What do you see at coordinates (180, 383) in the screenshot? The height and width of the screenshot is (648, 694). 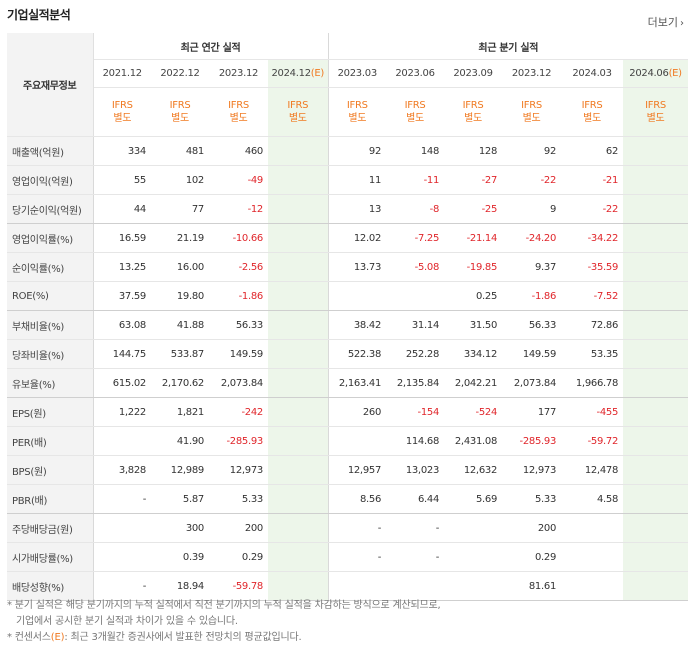 I see `table-cell: 2,170.62` at bounding box center [180, 383].